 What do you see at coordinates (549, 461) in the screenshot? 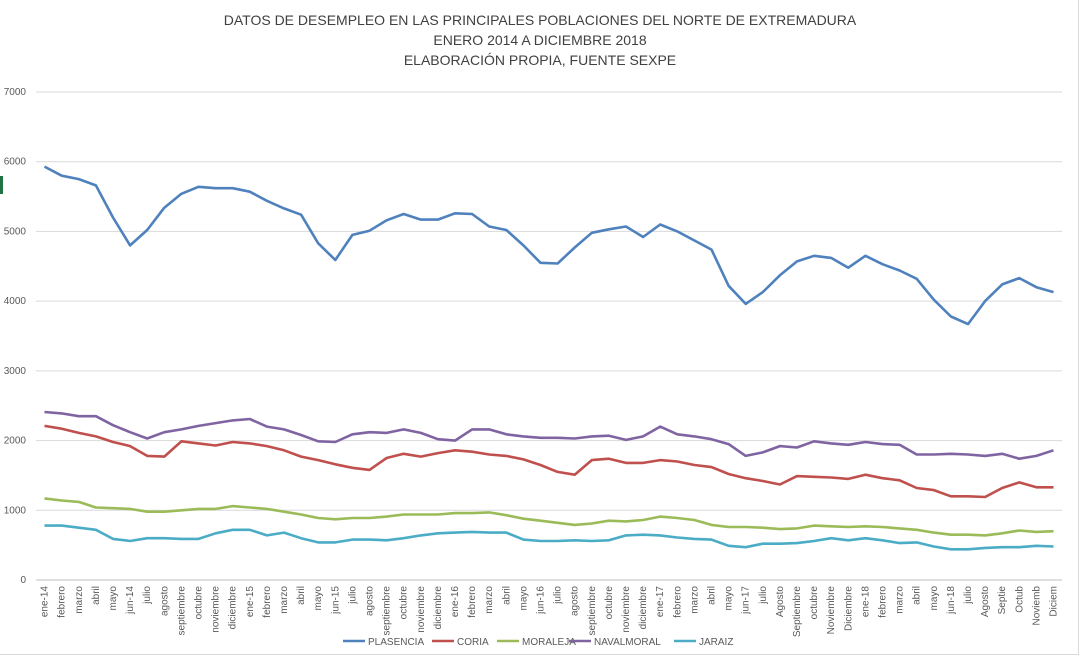
I see `series-line-coria` at bounding box center [549, 461].